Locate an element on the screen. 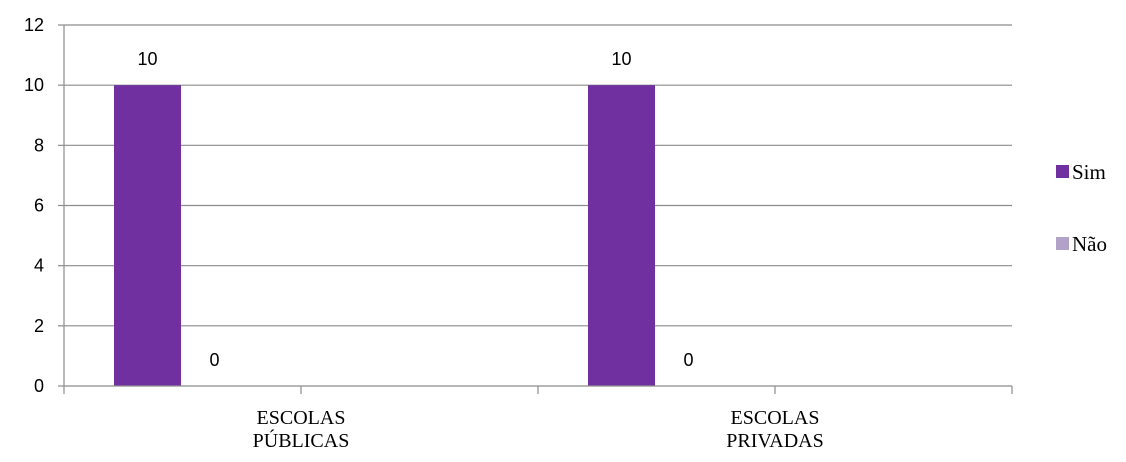  data-label-não-0: 0 is located at coordinates (214, 360).